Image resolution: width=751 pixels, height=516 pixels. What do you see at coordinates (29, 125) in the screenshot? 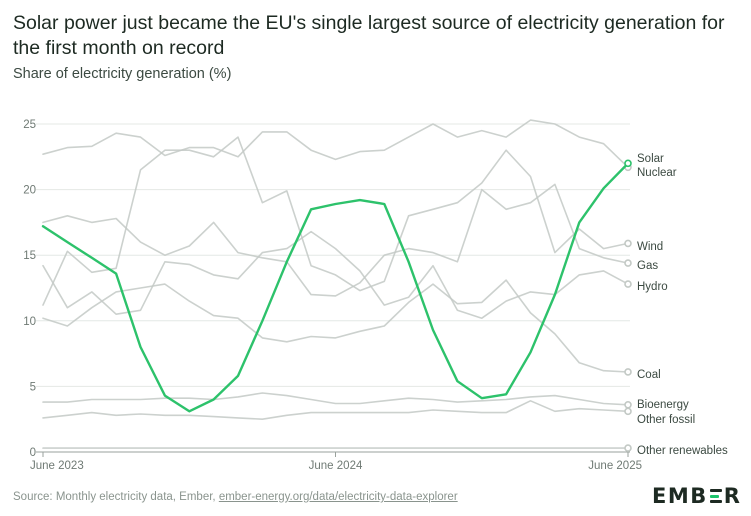
I see `y-tick-label-25: 25` at bounding box center [29, 125].